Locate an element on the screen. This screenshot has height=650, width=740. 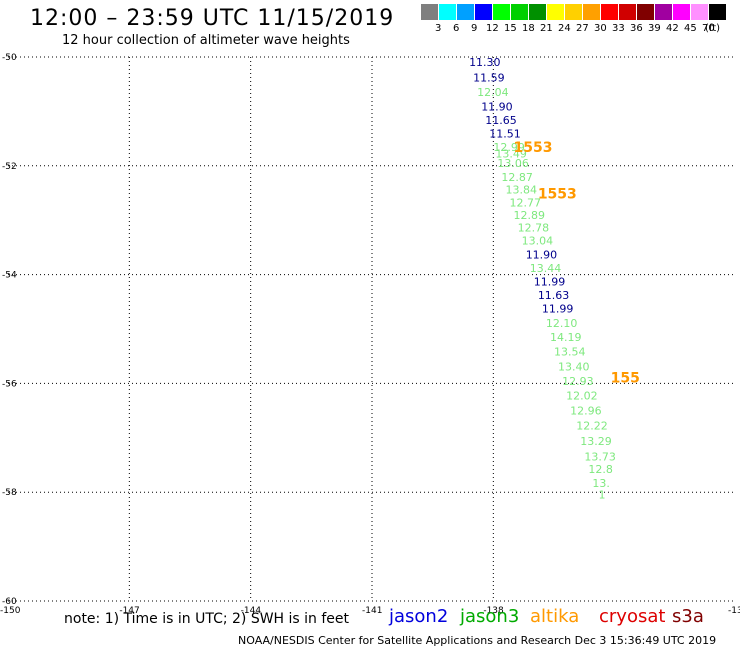
satellite-legend-cryosat: cryosat is located at coordinates (632, 616).